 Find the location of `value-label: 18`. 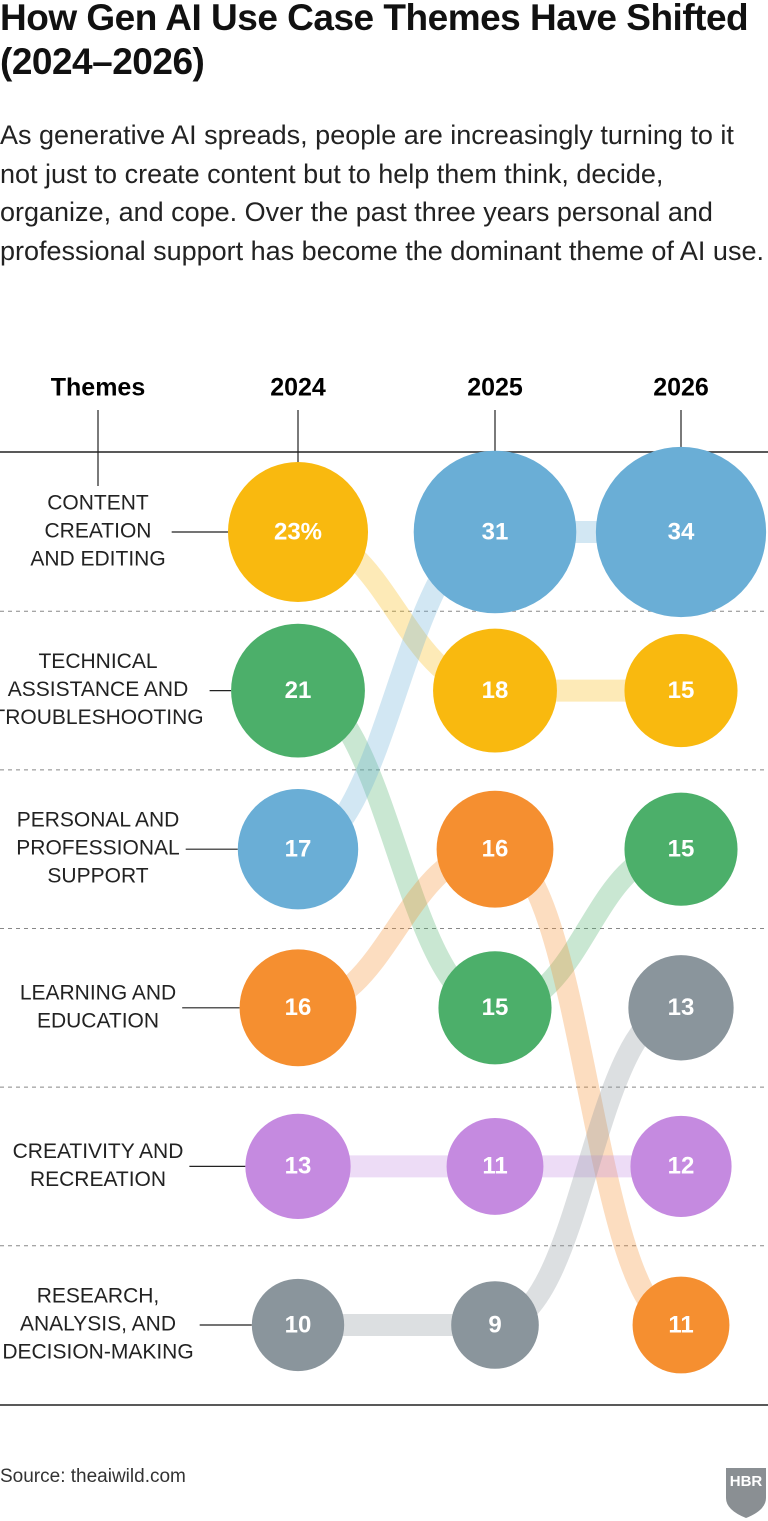

value-label: 18 is located at coordinates (495, 690).